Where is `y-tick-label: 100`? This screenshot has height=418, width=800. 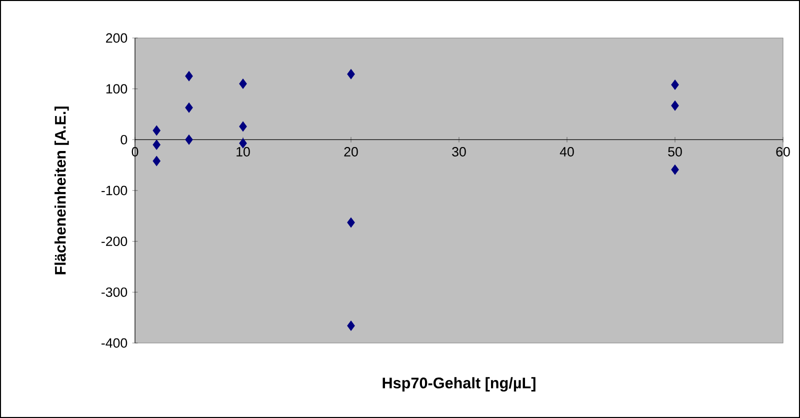 y-tick-label: 100 is located at coordinates (117, 89).